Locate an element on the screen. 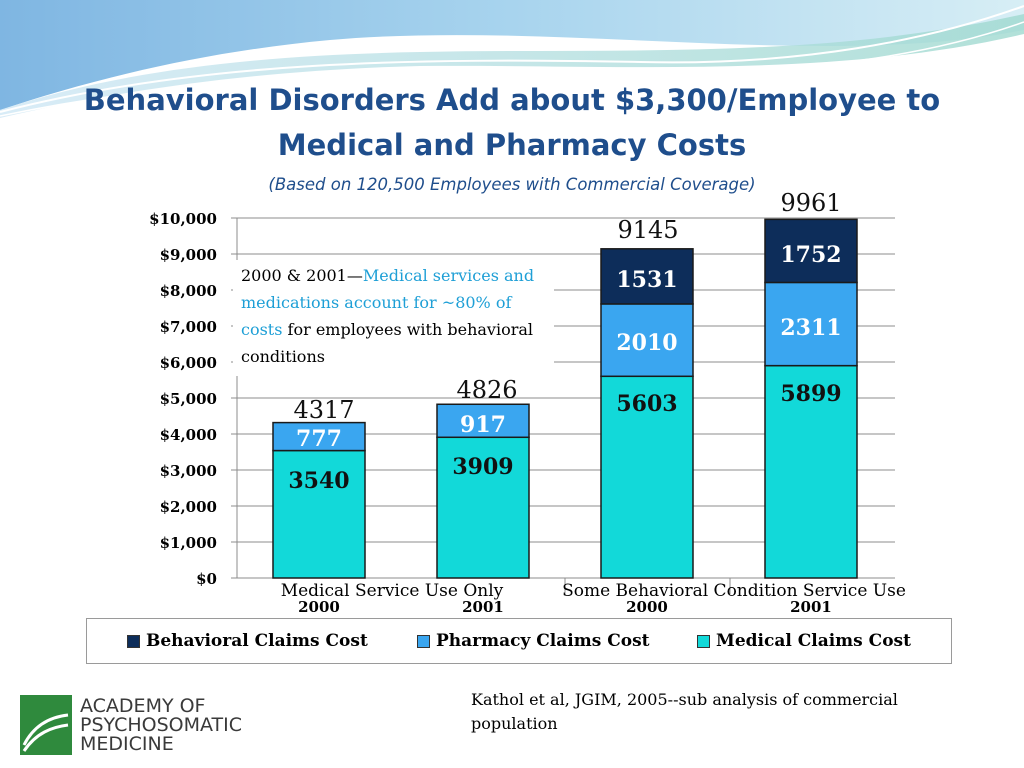  legend-swatch-pharmacy is located at coordinates (423, 641).